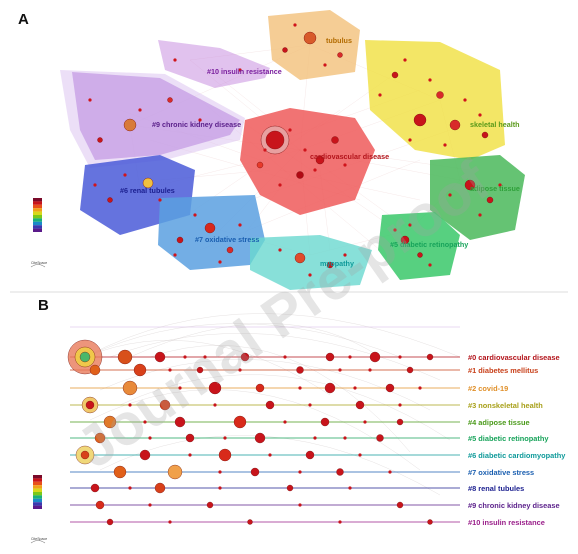 The image size is (578, 554). I want to click on hull-adipose-tissue, so click(477, 197).